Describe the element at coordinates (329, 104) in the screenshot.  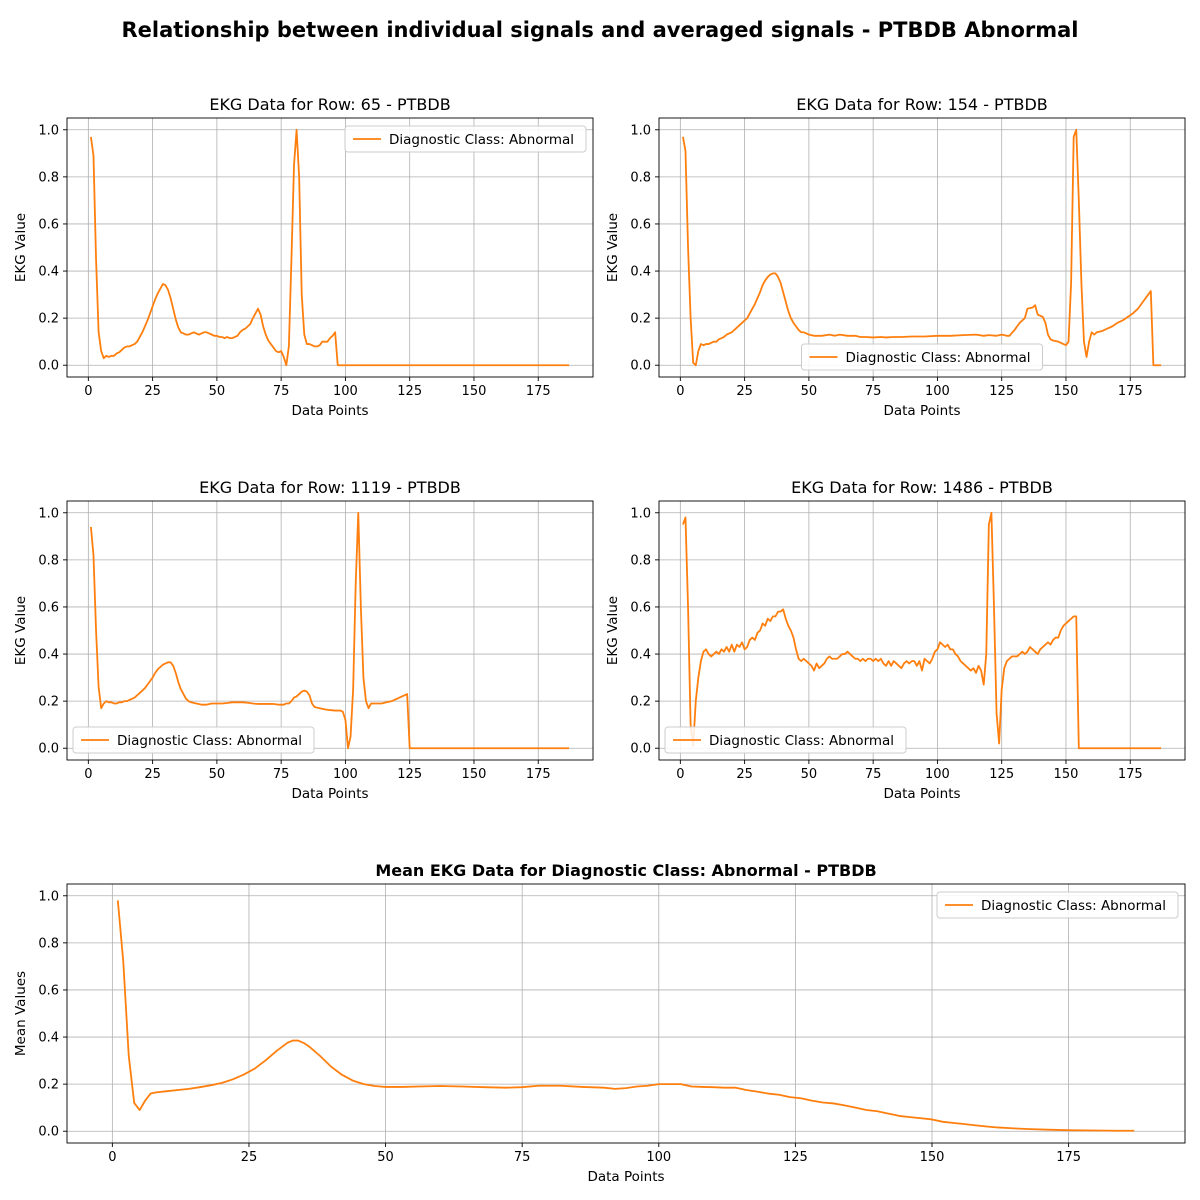
I see `chart-title: EKG Data for Row: 65 - PTBDB` at that location.